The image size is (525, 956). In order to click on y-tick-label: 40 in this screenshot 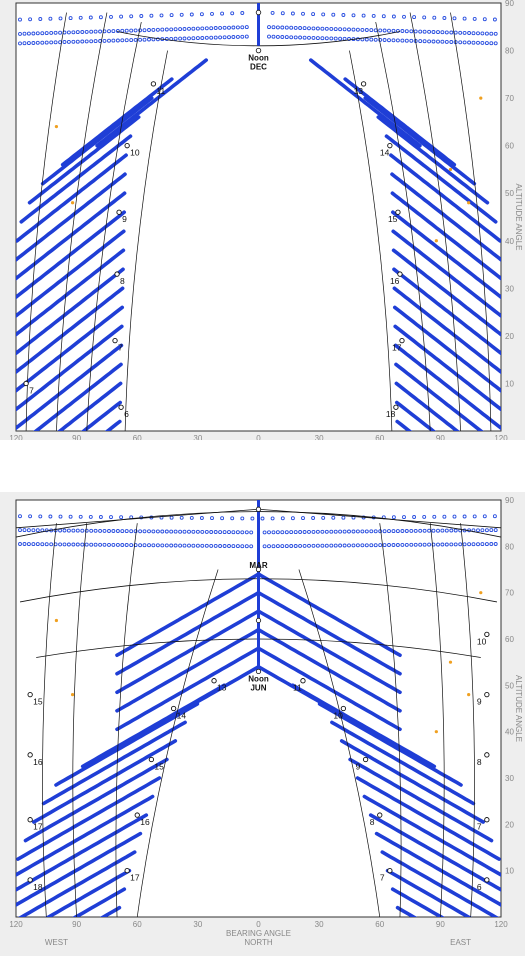, I will do `click(509, 732)`.